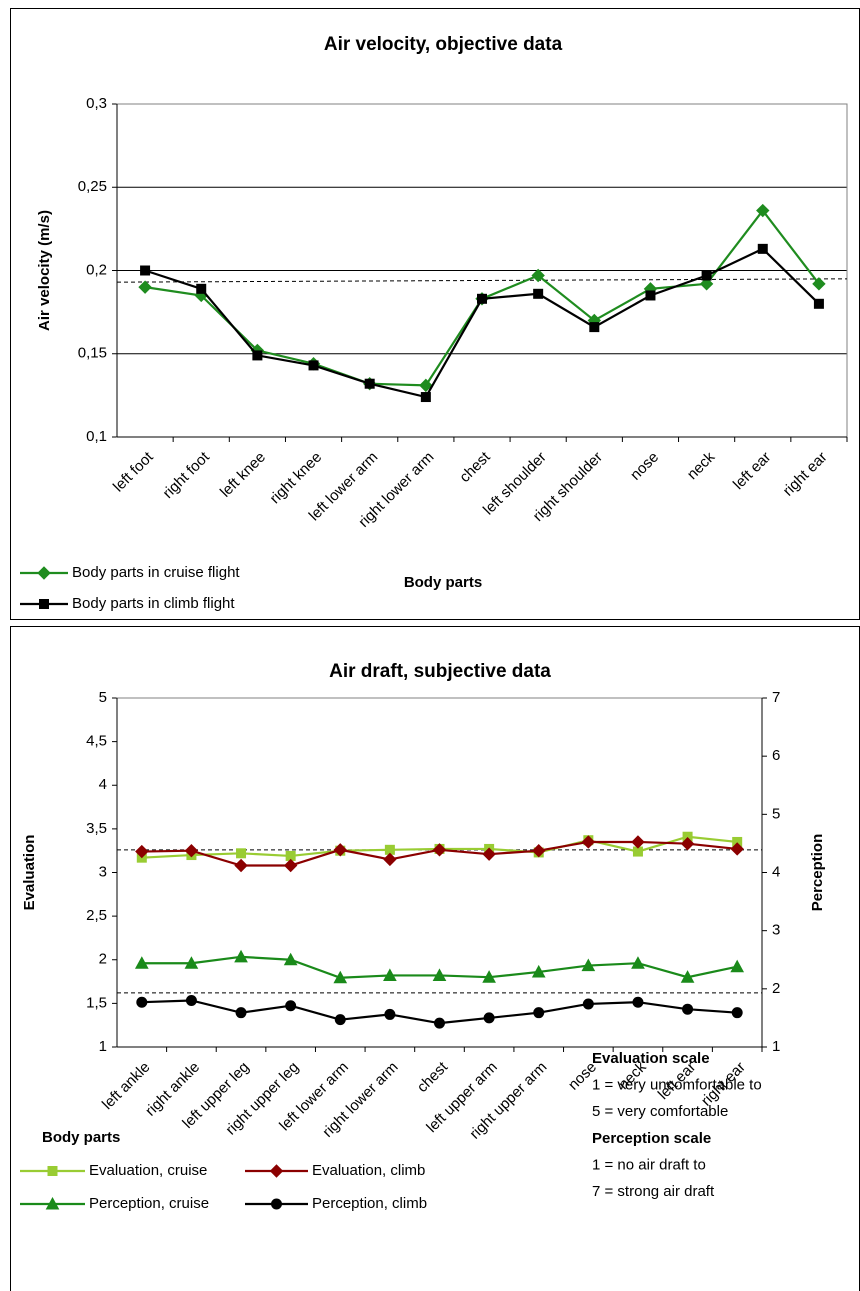 The image size is (860, 1291). What do you see at coordinates (103, 959) in the screenshot?
I see `y-tick-label: 2` at bounding box center [103, 959].